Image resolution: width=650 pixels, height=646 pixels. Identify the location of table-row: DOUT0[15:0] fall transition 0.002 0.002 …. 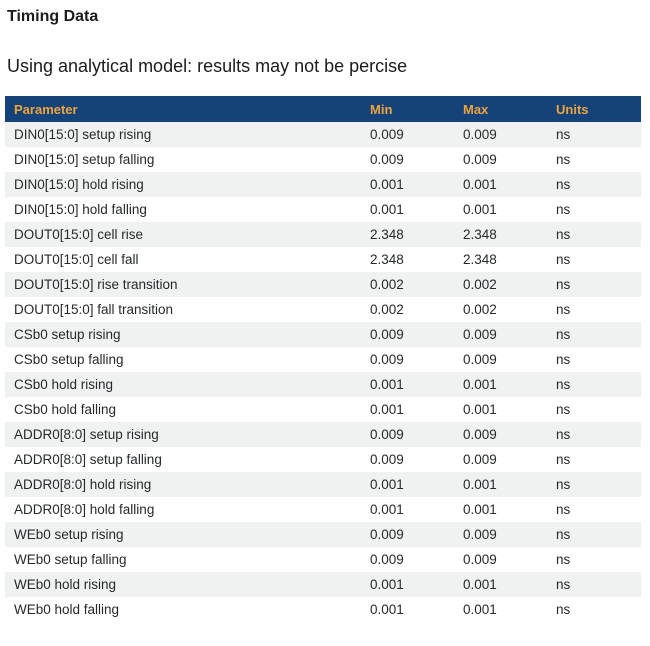
(323, 309).